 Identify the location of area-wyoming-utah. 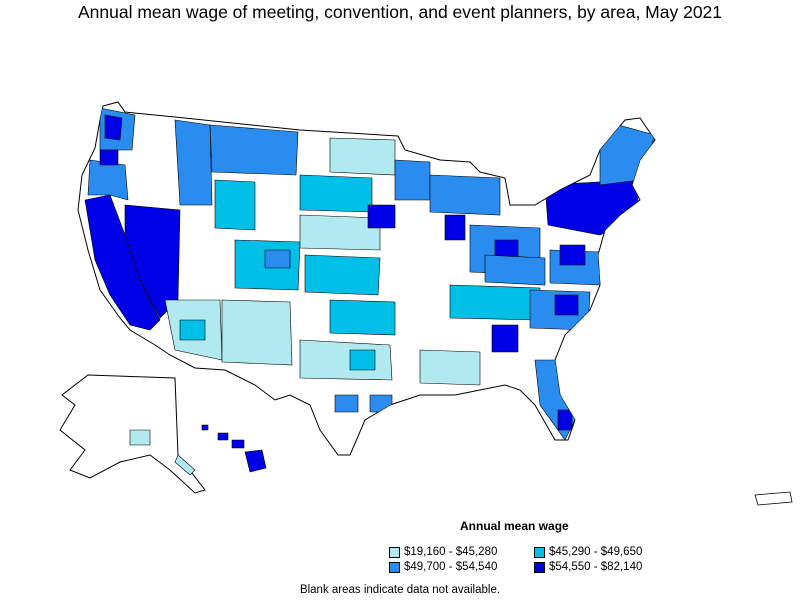
(235, 205).